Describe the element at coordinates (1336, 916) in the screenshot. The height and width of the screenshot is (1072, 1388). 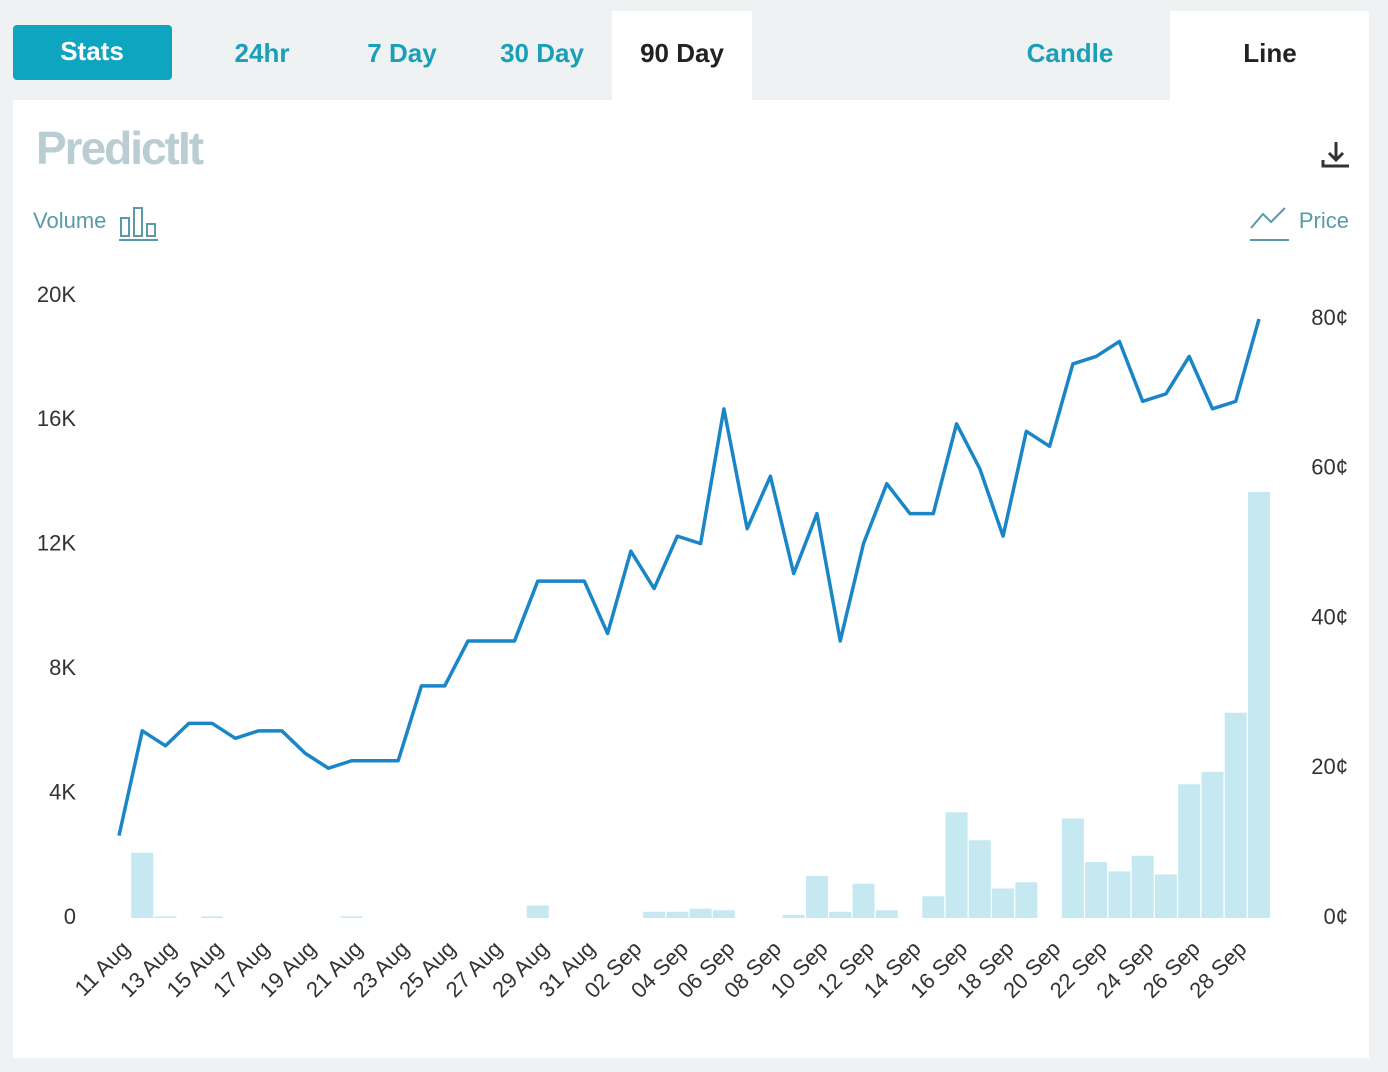
I see `y2-tick-label: 0¢` at that location.